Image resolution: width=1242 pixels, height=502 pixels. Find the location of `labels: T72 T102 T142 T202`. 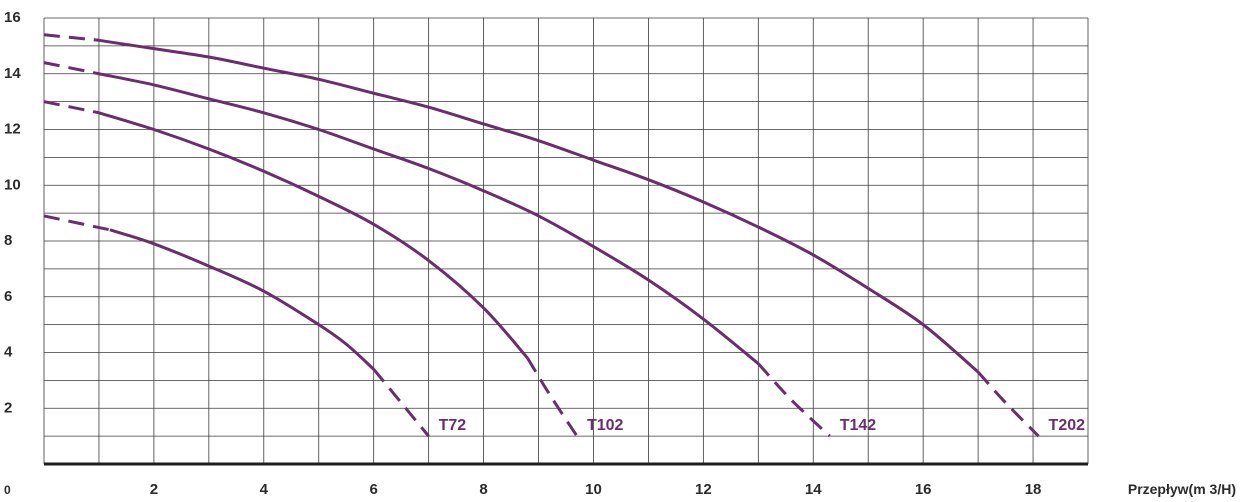

labels: T72 T102 T142 T202 is located at coordinates (762, 425).